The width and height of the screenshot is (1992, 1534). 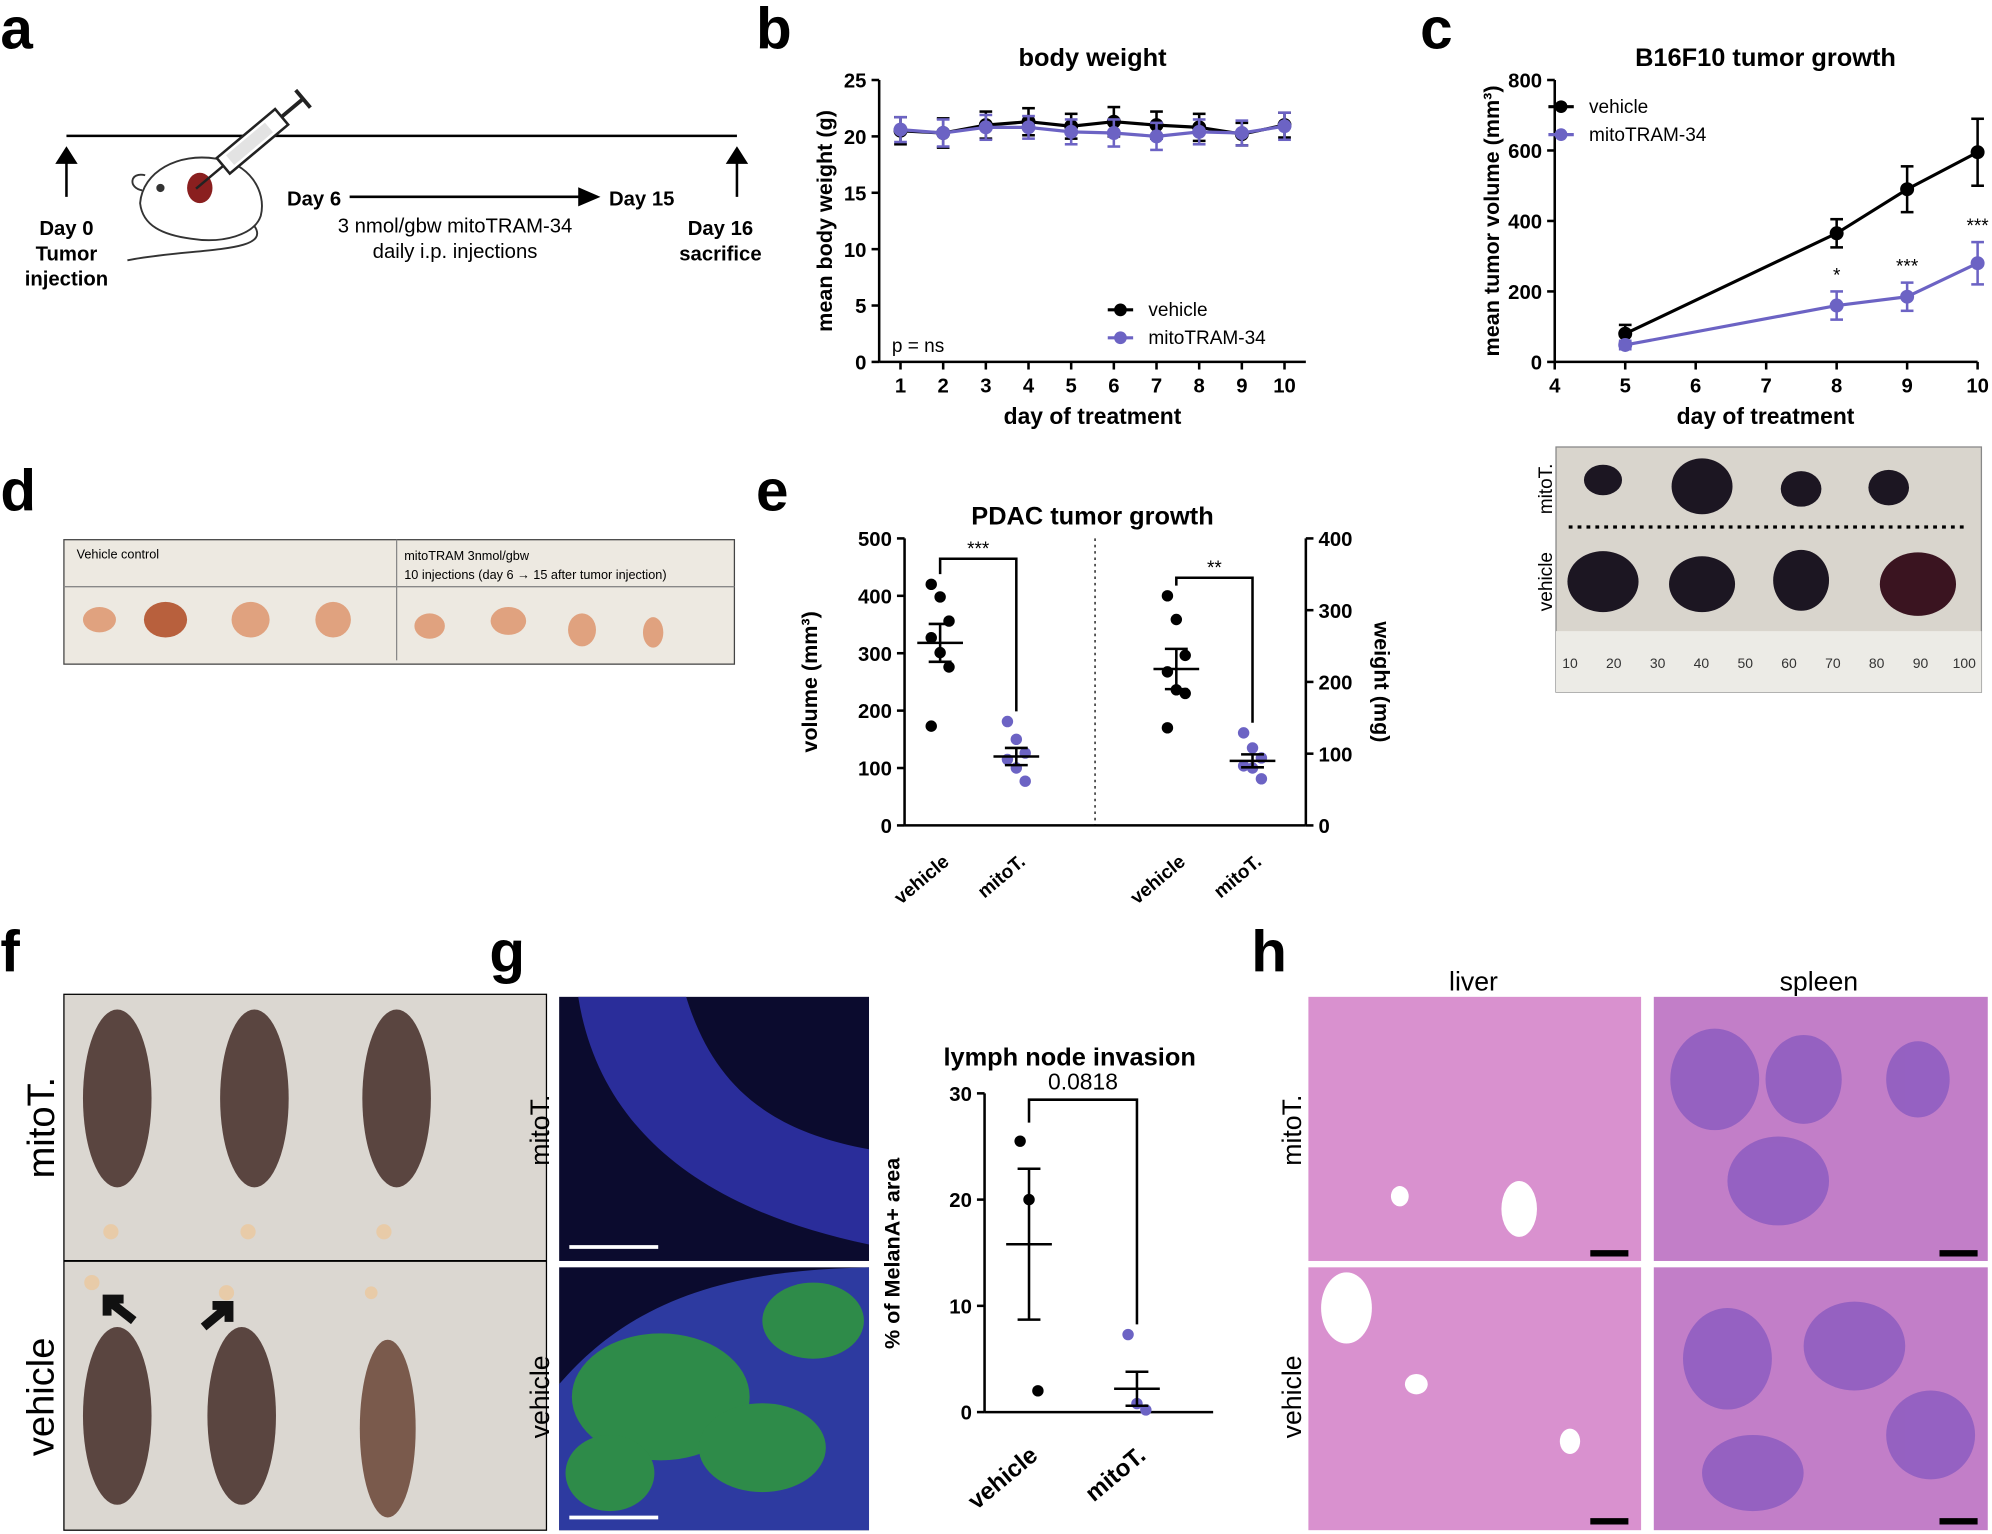 I want to click on x-tick-label: 5, so click(x=1071, y=386).